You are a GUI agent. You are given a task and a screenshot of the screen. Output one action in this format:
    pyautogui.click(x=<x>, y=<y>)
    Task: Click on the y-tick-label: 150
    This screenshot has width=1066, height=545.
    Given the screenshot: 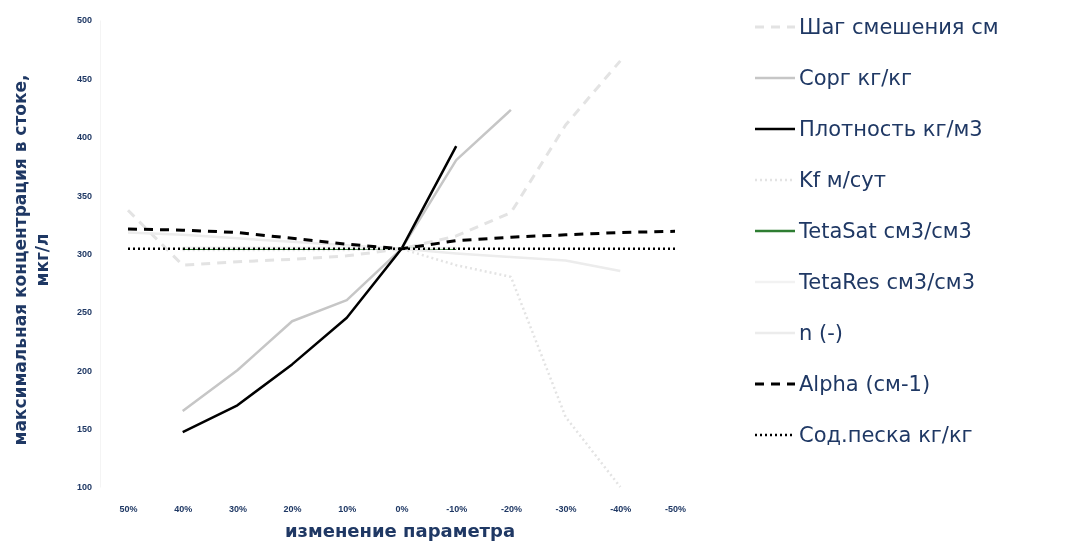 What is the action you would take?
    pyautogui.click(x=84, y=429)
    